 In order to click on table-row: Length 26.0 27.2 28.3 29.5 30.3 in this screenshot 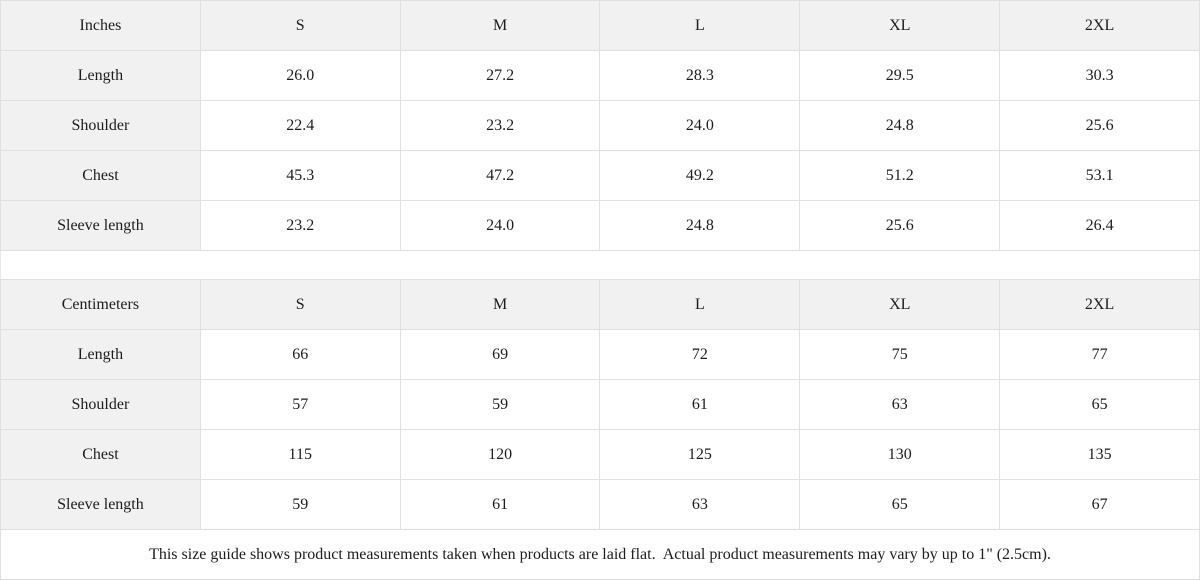, I will do `click(600, 75)`.